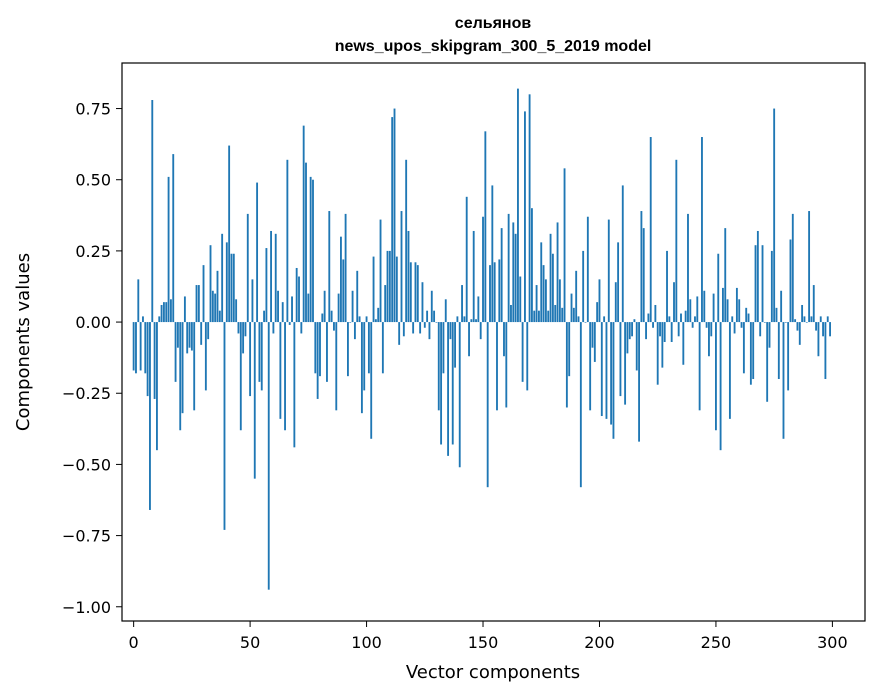  Describe the element at coordinates (93, 180) in the screenshot. I see `y-tick-label: 0.50` at that location.